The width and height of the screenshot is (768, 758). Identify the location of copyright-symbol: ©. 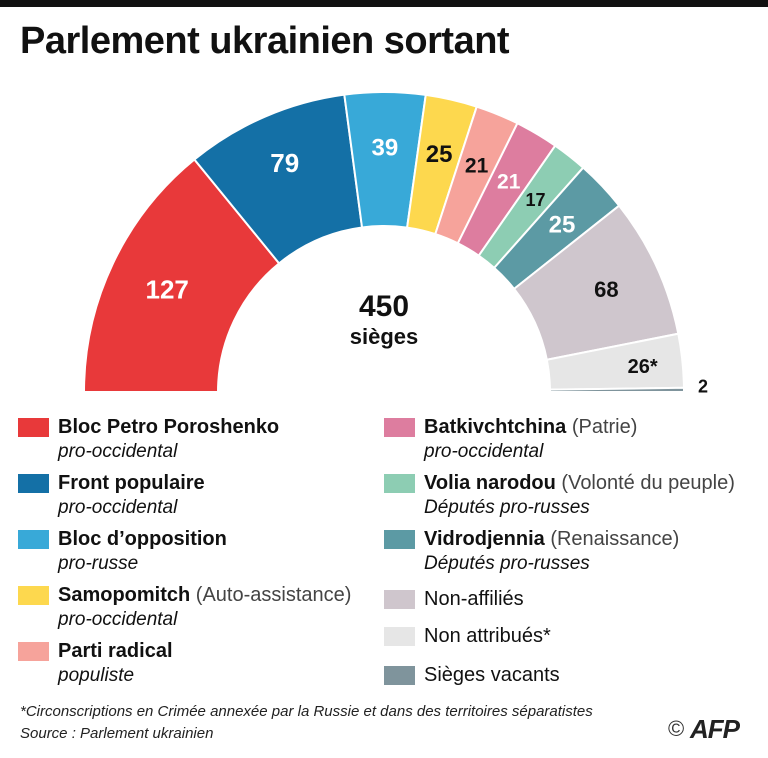
(676, 728).